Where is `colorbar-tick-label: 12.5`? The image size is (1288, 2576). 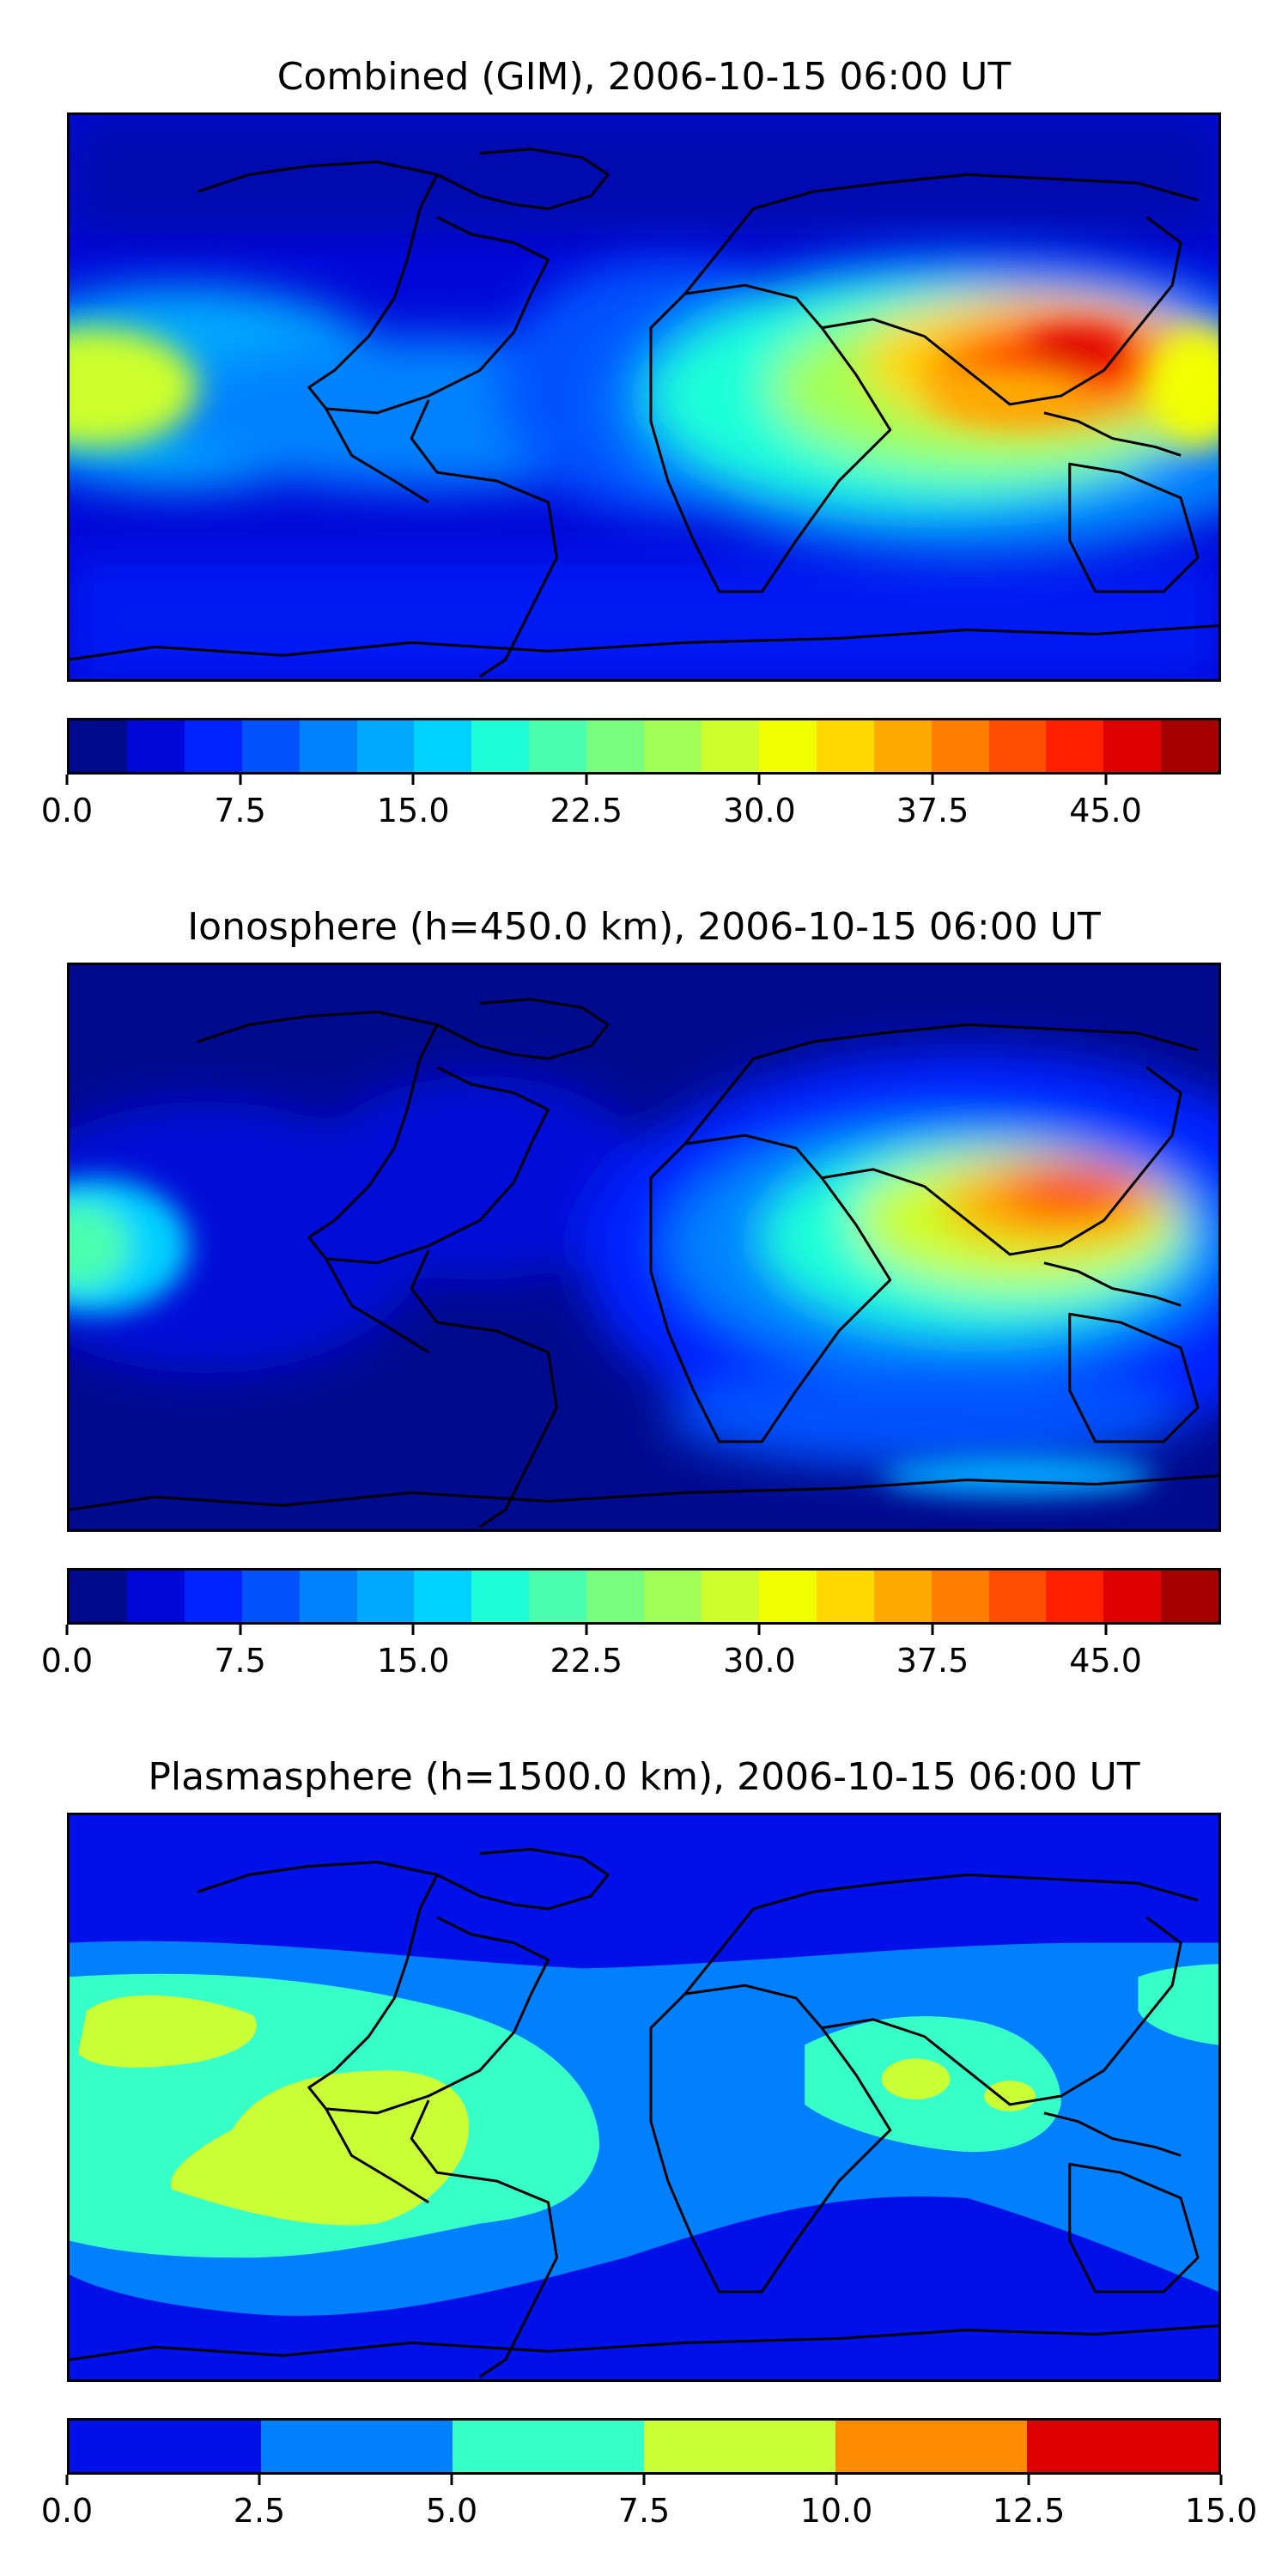
colorbar-tick-label: 12.5 is located at coordinates (1029, 2511).